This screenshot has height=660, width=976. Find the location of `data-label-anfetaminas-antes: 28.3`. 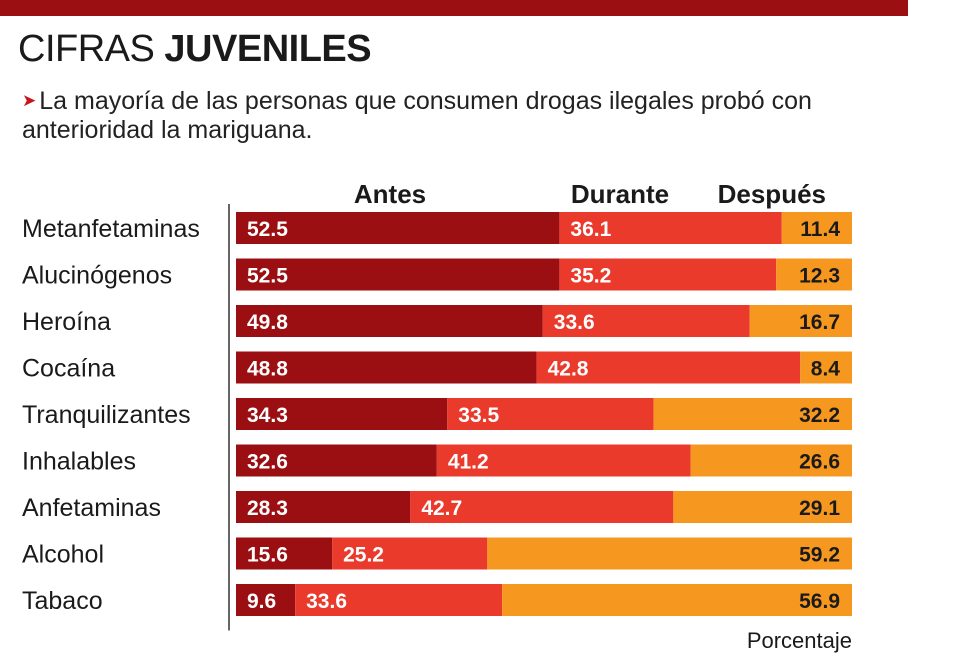

data-label-anfetaminas-antes: 28.3 is located at coordinates (267, 508).